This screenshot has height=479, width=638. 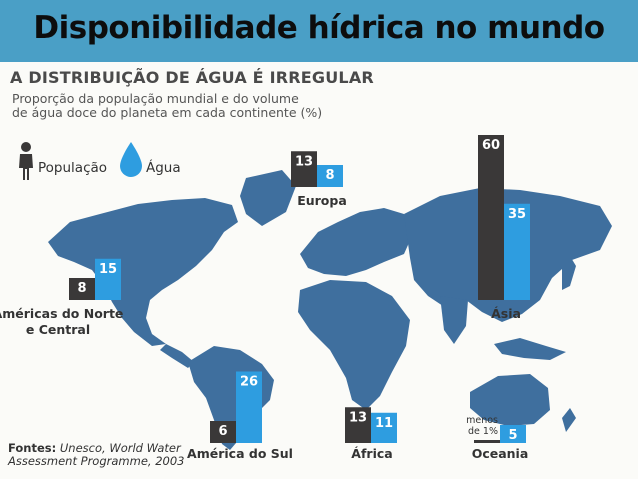 What do you see at coordinates (569, 420) in the screenshot?
I see `map-new-zealand` at bounding box center [569, 420].